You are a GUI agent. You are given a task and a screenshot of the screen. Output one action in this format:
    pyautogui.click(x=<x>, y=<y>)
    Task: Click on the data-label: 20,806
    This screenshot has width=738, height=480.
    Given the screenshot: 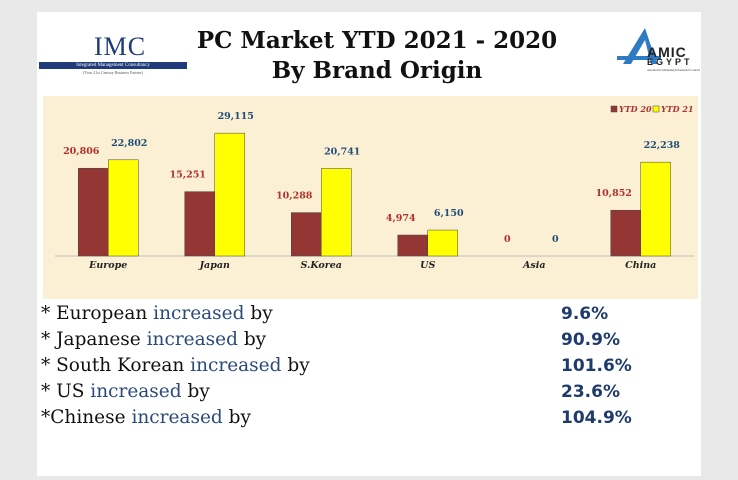 What is the action you would take?
    pyautogui.click(x=81, y=151)
    